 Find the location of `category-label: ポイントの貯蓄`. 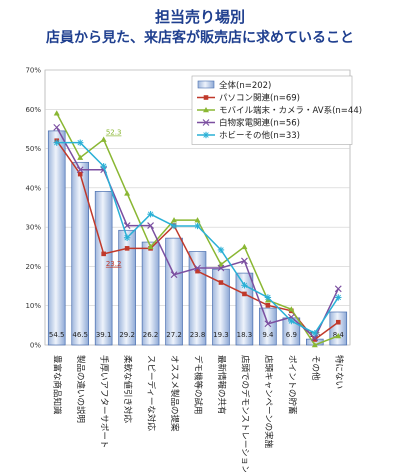

category-label: ポイントの貯蓄 is located at coordinates (291, 385).